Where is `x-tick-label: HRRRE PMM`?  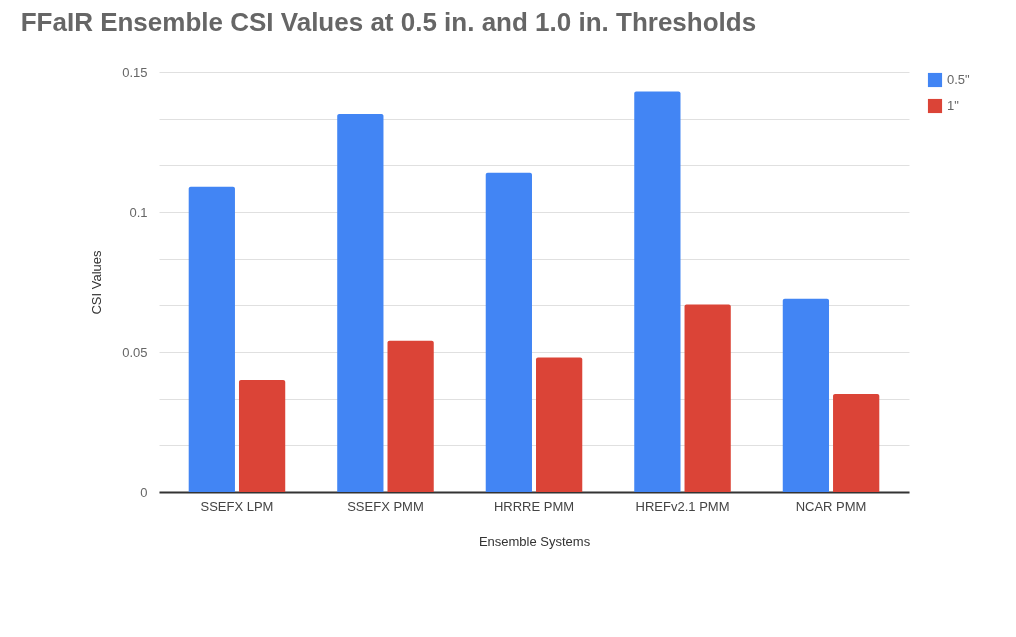 x-tick-label: HRRRE PMM is located at coordinates (534, 506).